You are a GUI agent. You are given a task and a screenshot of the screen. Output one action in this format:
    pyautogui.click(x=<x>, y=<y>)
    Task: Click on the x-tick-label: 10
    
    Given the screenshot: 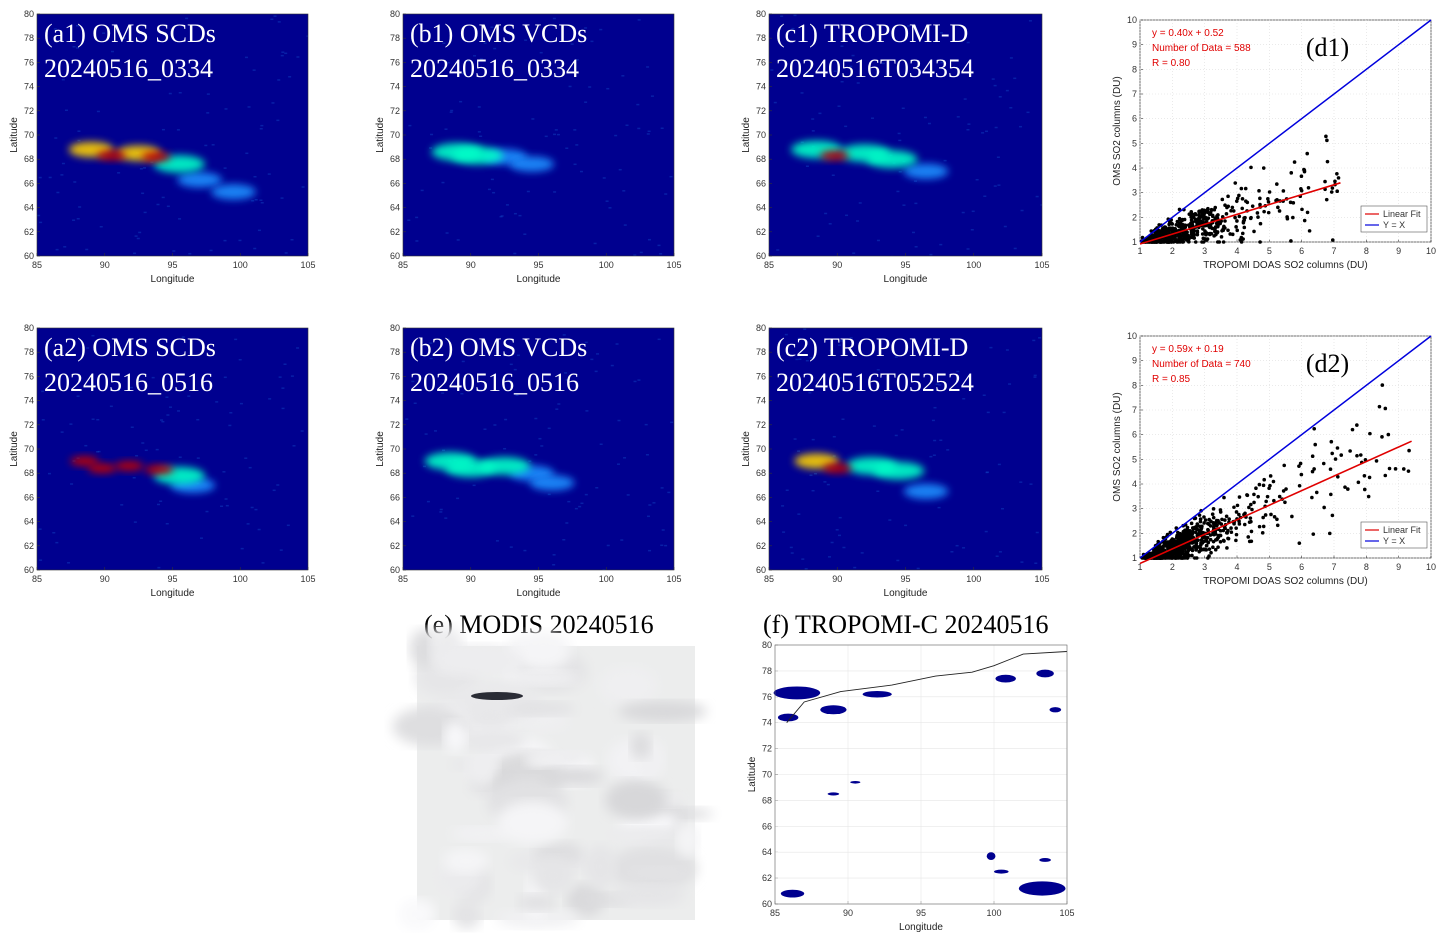 What is the action you would take?
    pyautogui.click(x=1431, y=567)
    